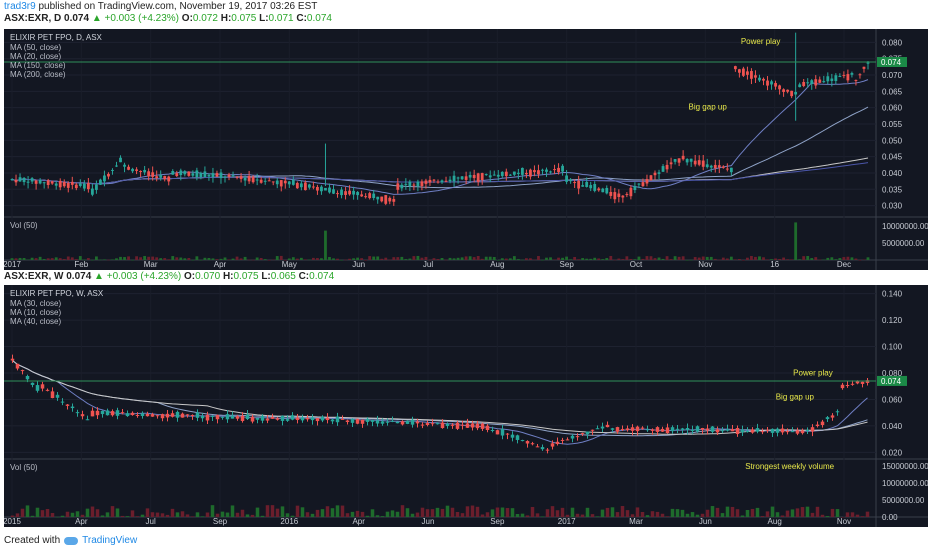 The width and height of the screenshot is (932, 550). I want to click on time-tick-label: Apr, so click(81, 521).